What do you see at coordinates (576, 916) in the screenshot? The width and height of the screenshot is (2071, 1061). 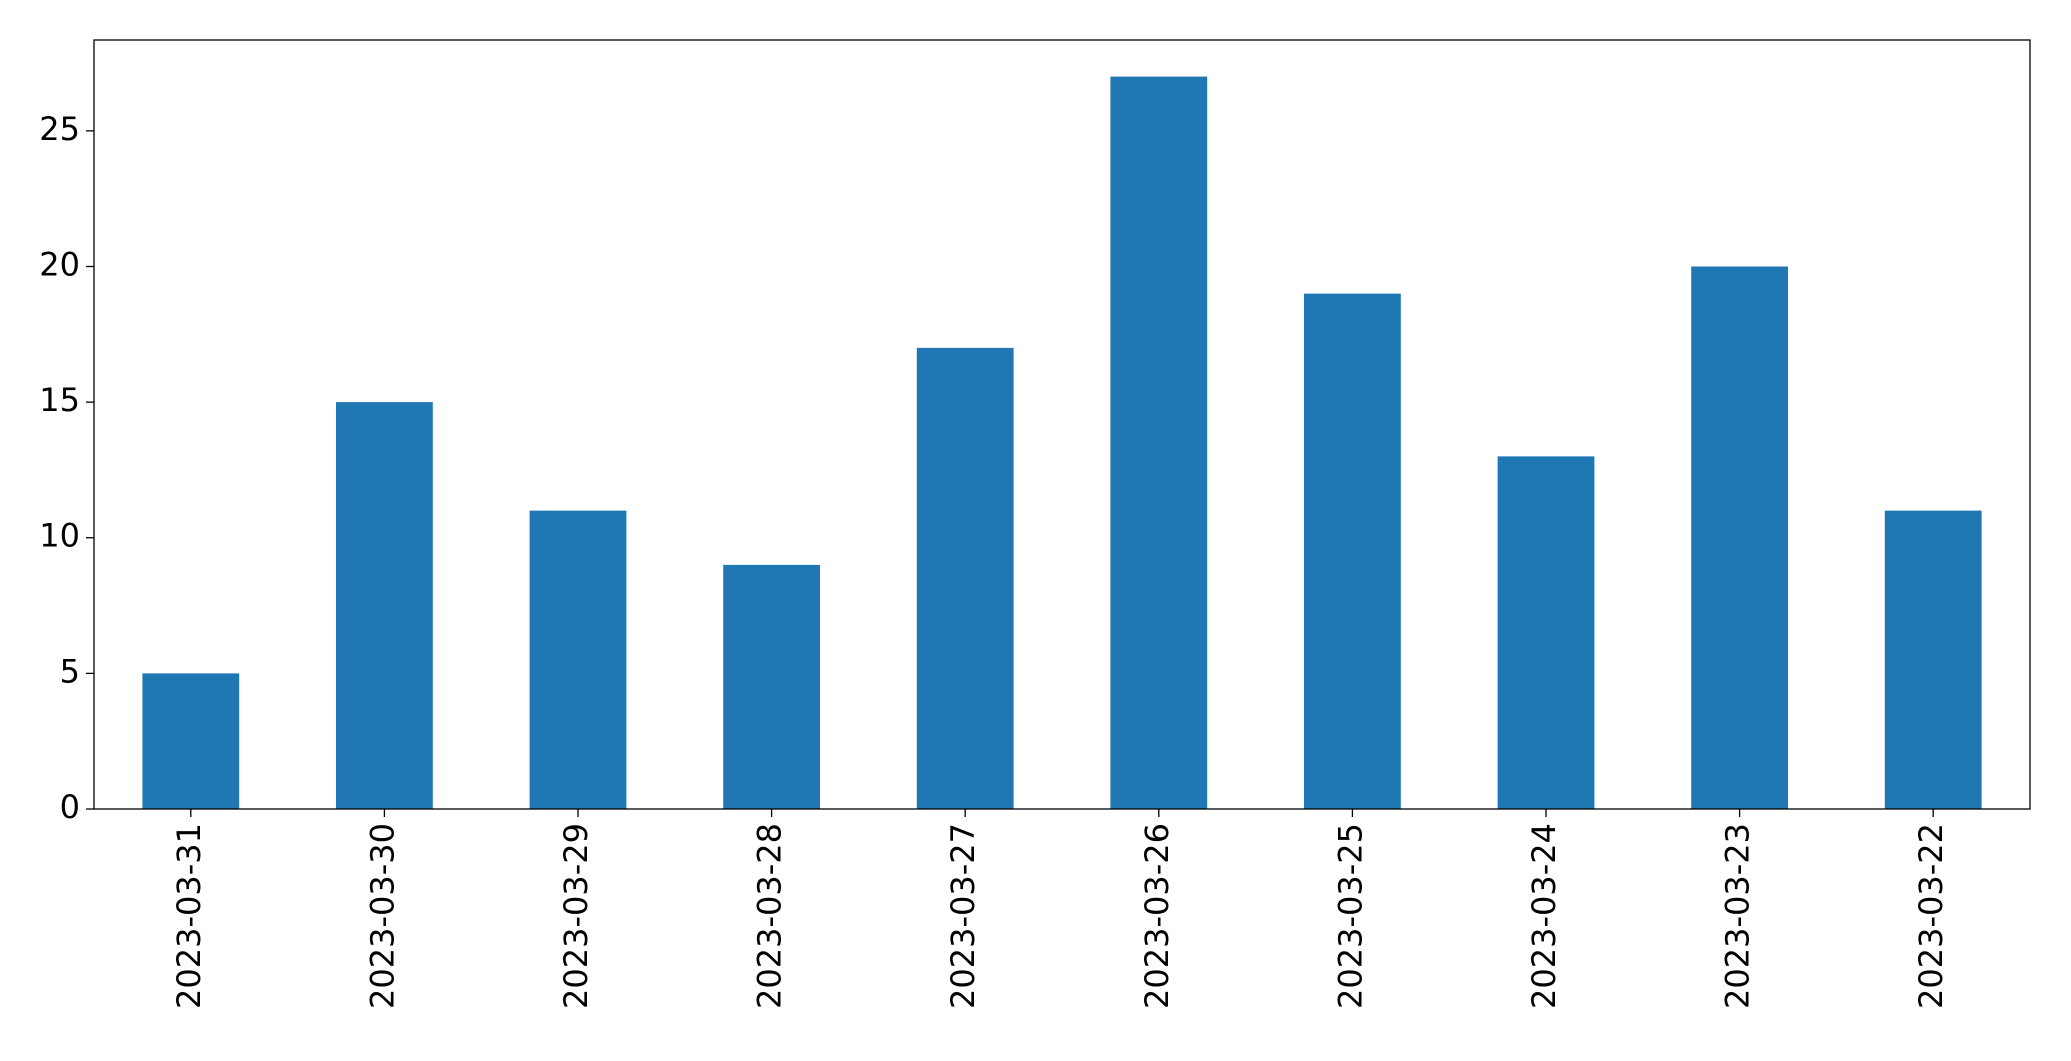 I see `x-tick-label: 2023-03-29` at bounding box center [576, 916].